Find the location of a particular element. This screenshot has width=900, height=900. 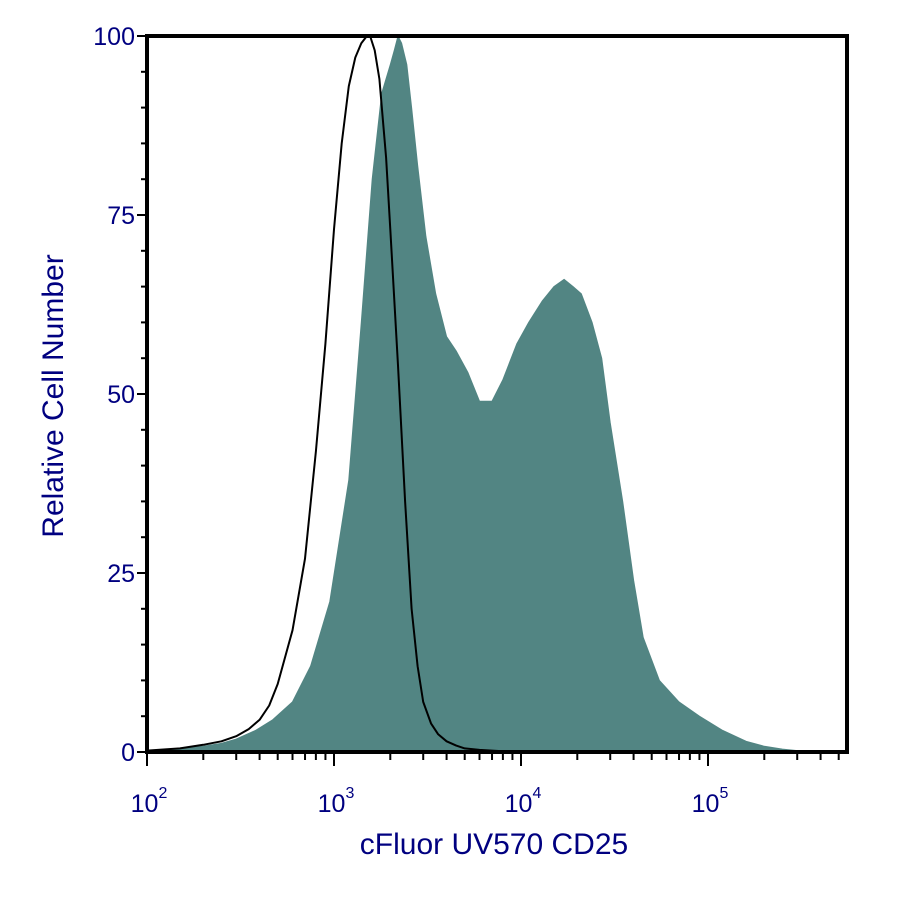

x-tick-label: 10² is located at coordinates (149, 801).